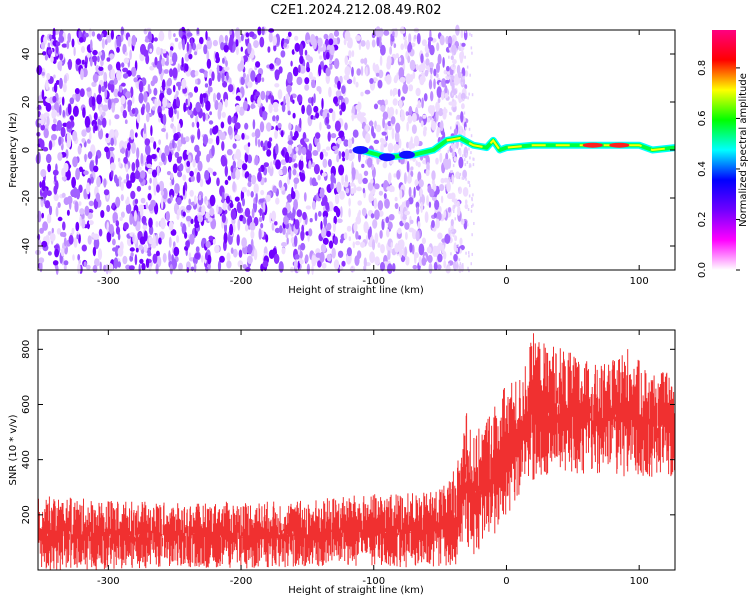 This screenshot has width=750, height=600. I want to click on x-tick-label: 100, so click(639, 581).